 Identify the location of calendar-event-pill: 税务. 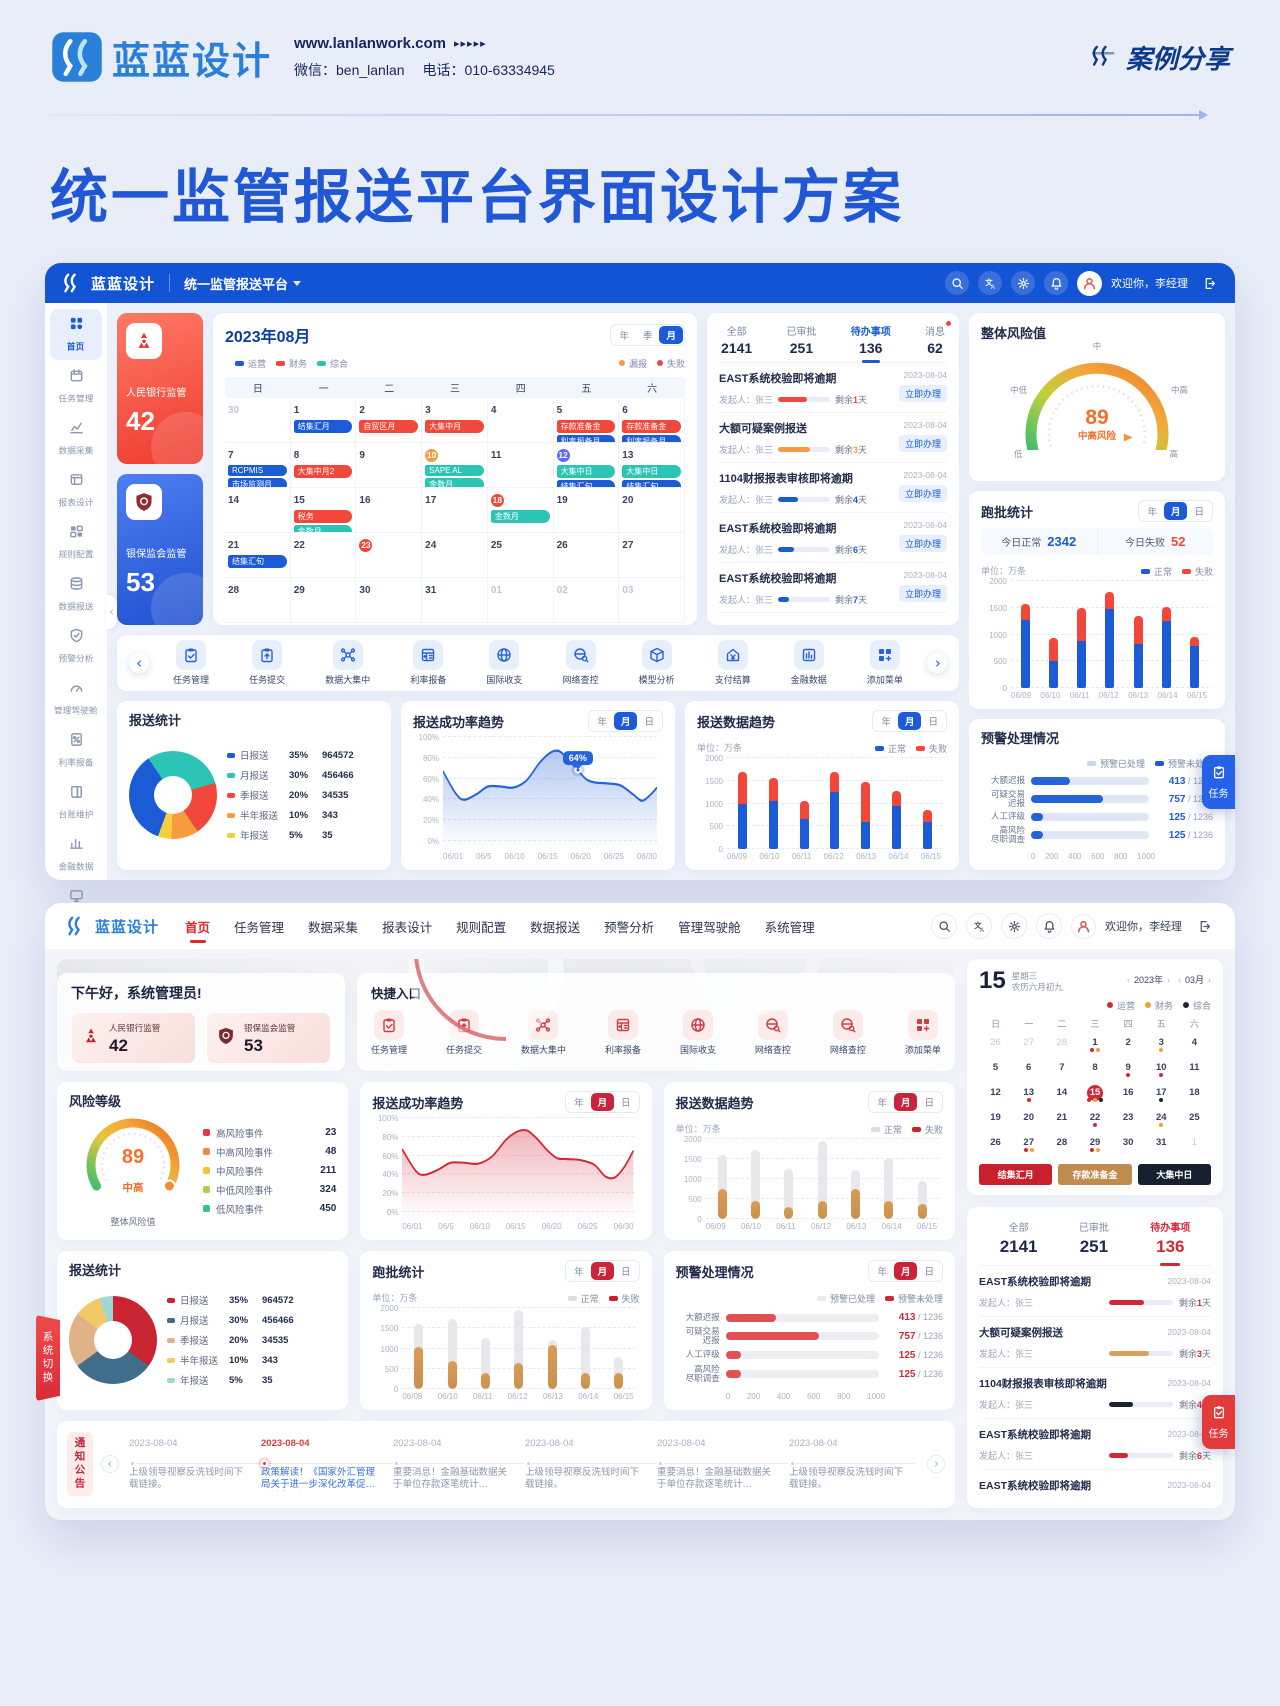
(323, 516).